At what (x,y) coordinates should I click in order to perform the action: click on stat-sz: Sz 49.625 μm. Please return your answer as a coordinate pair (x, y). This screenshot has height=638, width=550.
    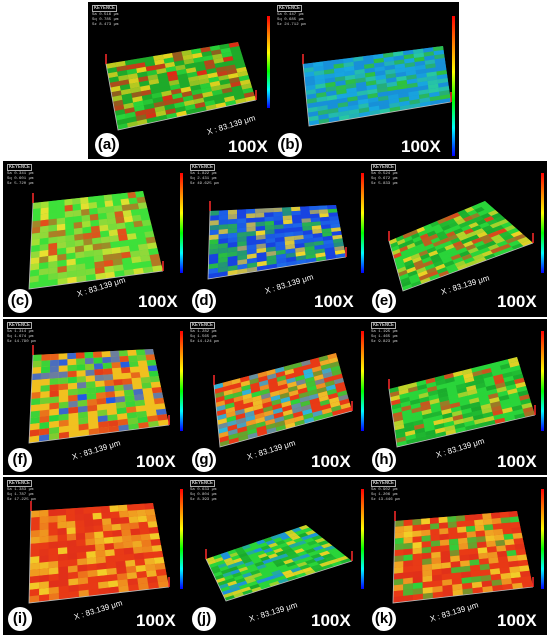
    Looking at the image, I should click on (204, 184).